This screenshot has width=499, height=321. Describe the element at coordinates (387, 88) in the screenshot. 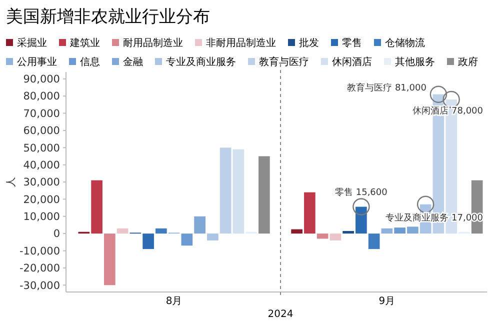

I see `annotation: 教育与医疗 81,000` at that location.